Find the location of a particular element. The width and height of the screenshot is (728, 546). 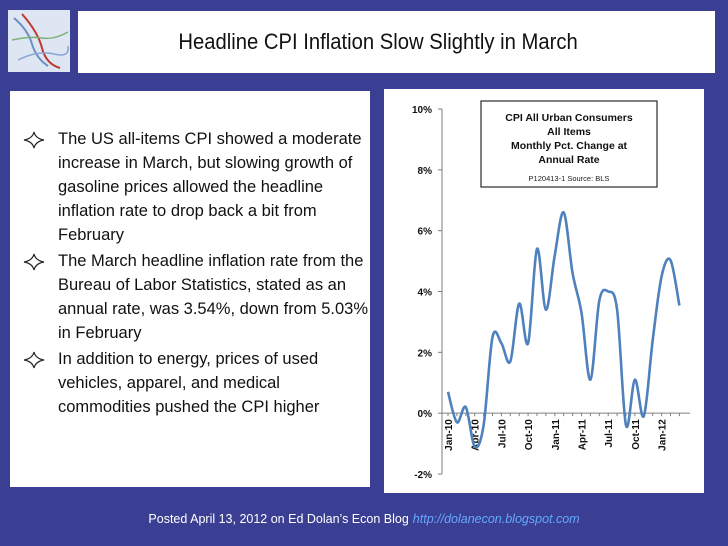

x-tick-label: Jul-10 is located at coordinates (502, 433).